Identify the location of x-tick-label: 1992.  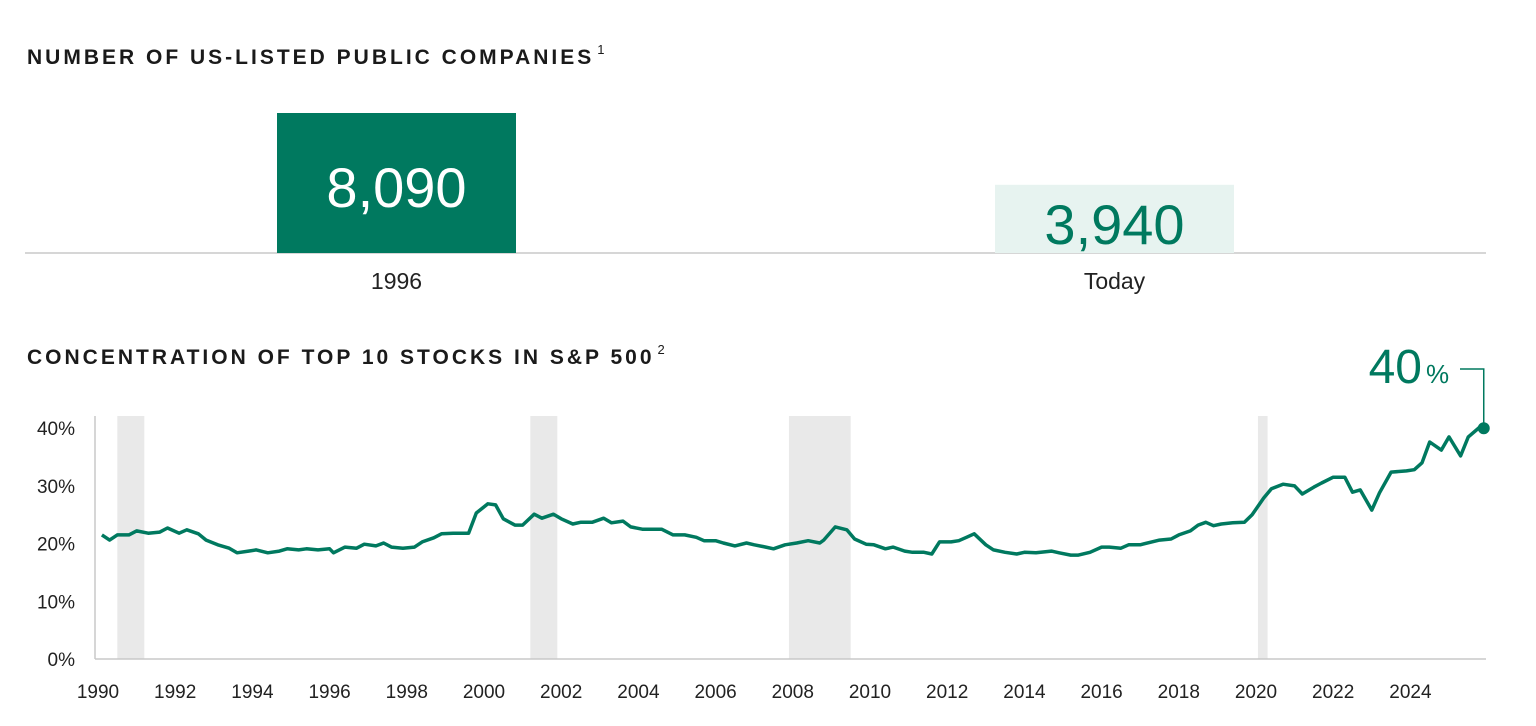
(175, 692).